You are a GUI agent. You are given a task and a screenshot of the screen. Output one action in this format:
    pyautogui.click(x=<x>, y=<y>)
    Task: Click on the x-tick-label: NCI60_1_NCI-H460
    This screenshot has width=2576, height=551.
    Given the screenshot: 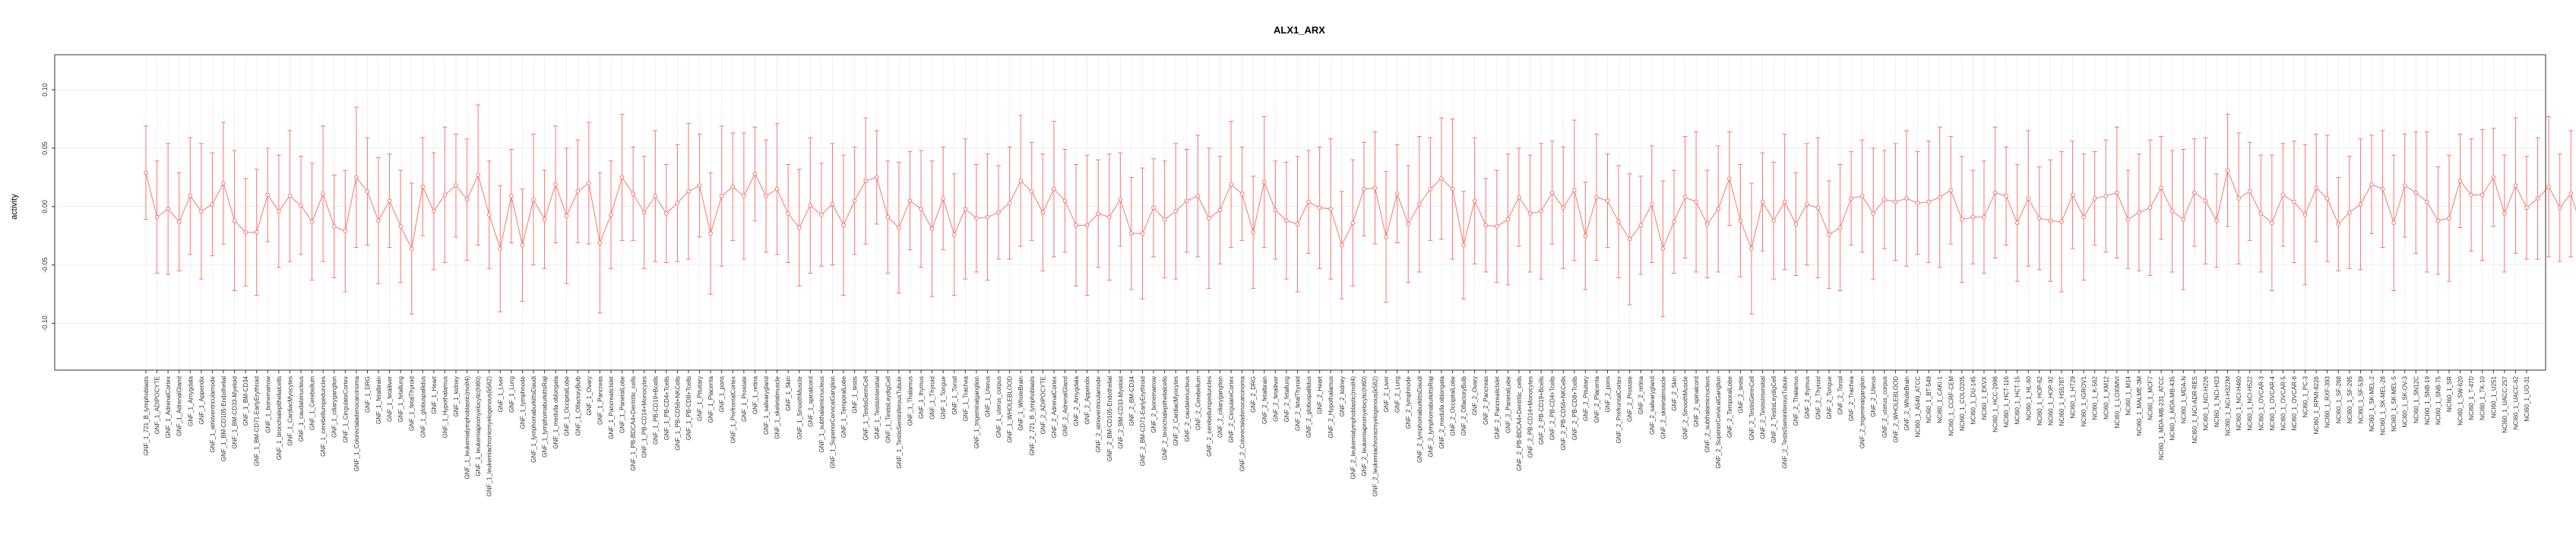 What is the action you would take?
    pyautogui.click(x=2239, y=403)
    